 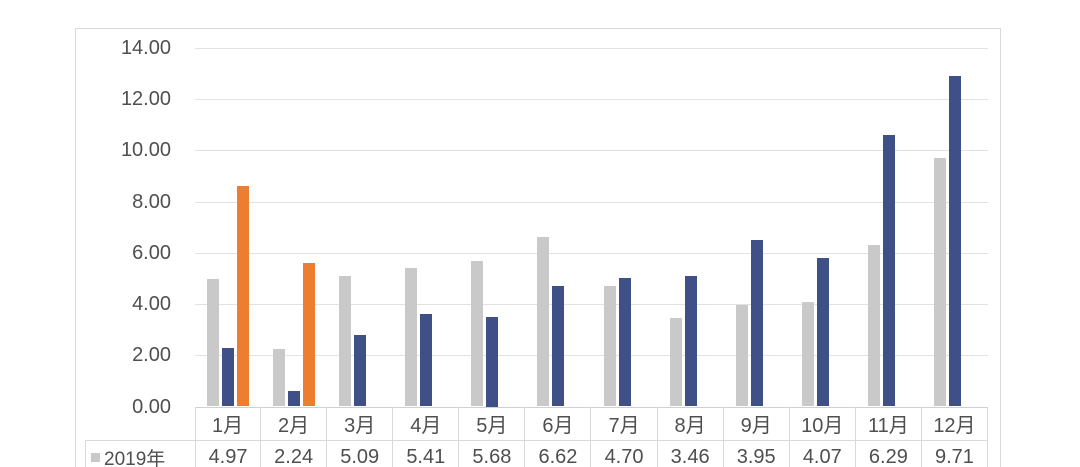 I want to click on data-table-value-cell: 4.70, so click(x=625, y=454).